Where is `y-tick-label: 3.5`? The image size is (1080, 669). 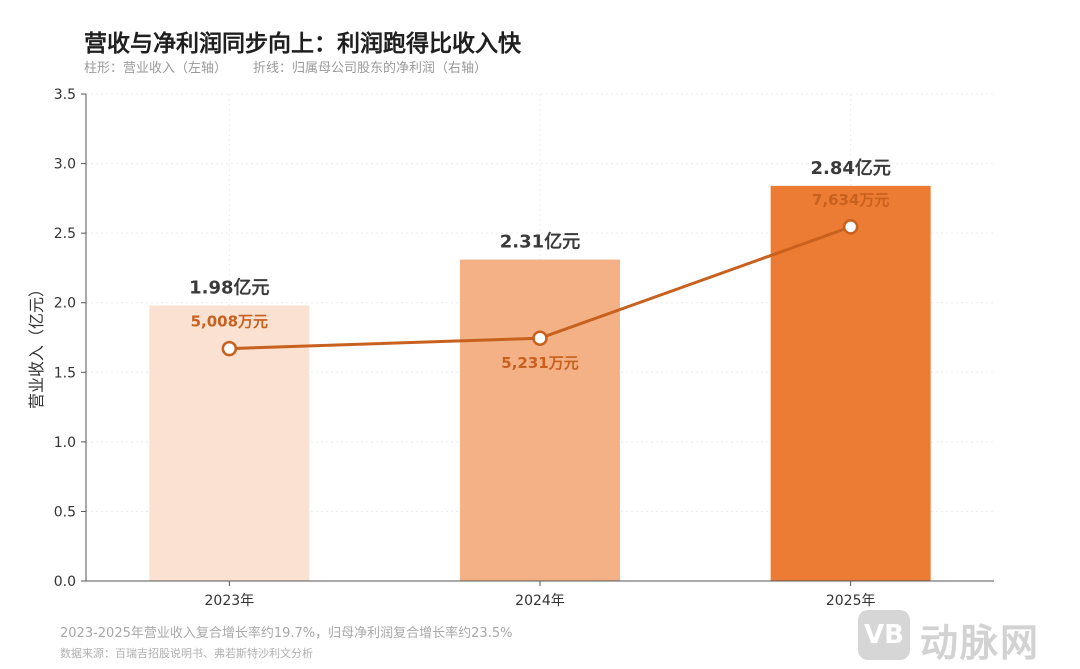 y-tick-label: 3.5 is located at coordinates (65, 95).